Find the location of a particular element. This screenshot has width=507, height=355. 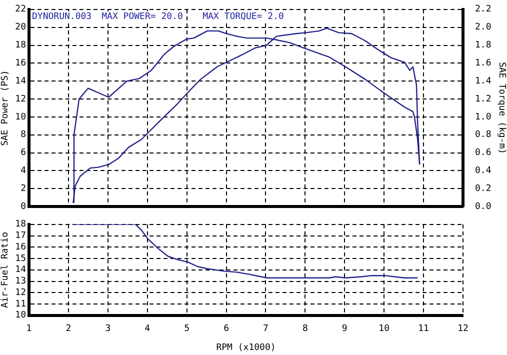

x-tick-label: 10 is located at coordinates (384, 329).